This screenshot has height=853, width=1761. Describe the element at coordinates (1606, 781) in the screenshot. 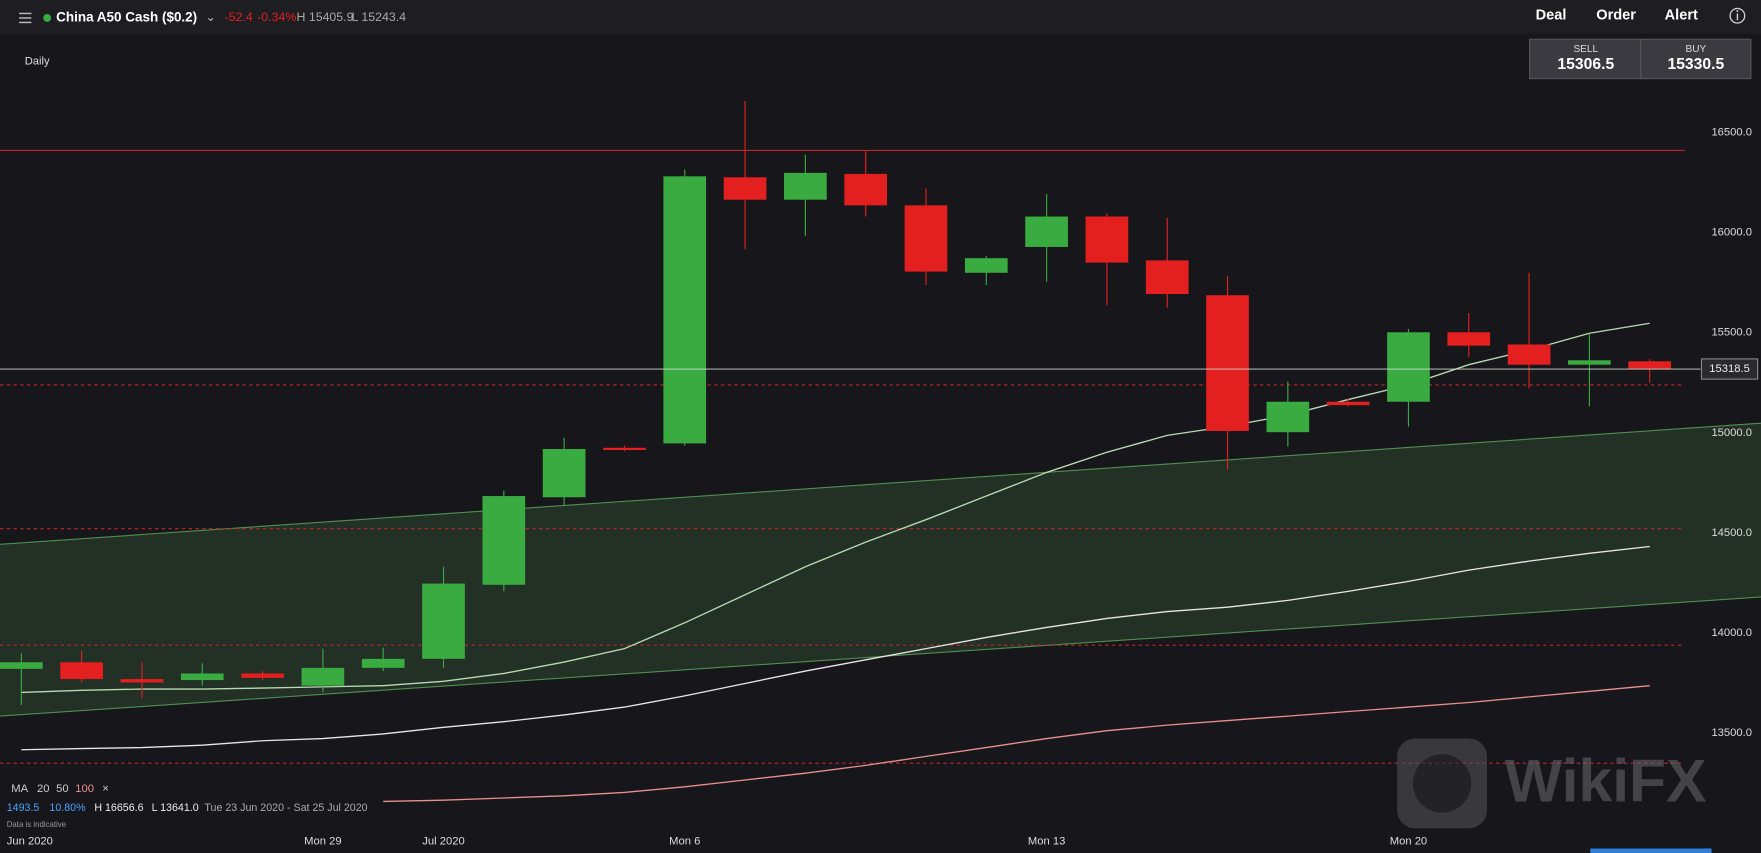

I see `watermark-text: WikiFX` at that location.